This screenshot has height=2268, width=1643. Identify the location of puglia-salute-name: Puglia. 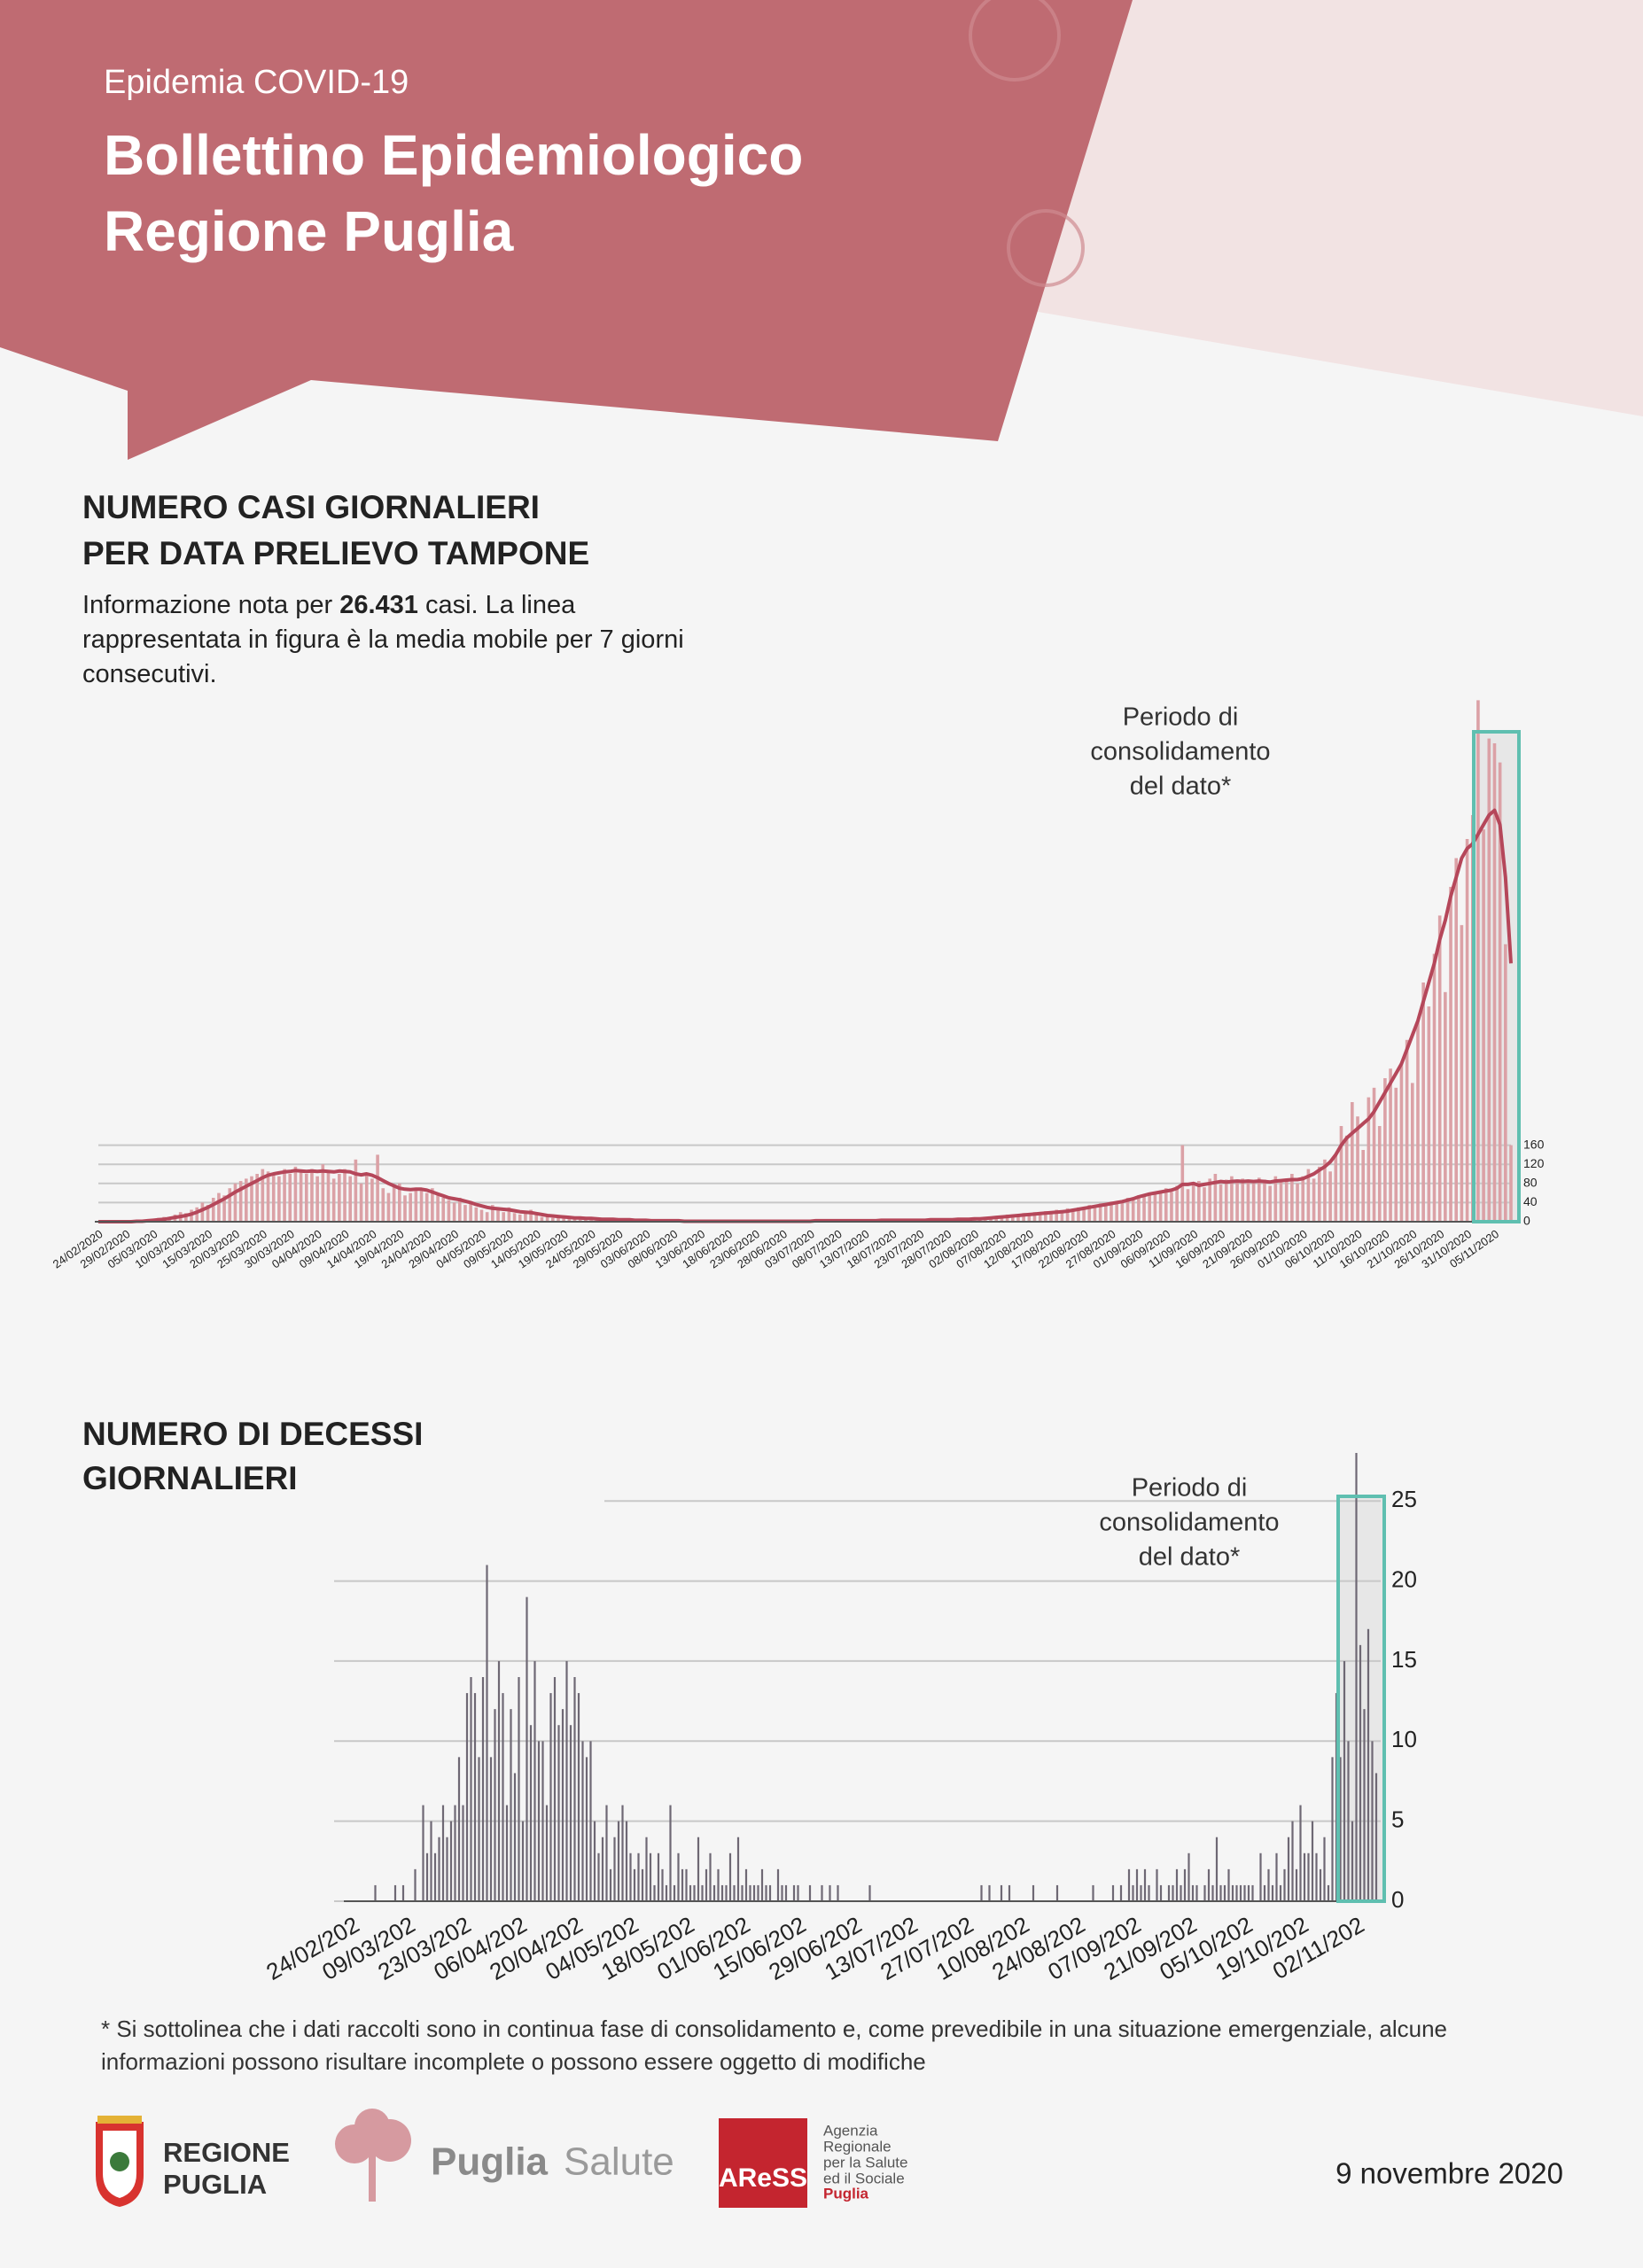
(490, 2162).